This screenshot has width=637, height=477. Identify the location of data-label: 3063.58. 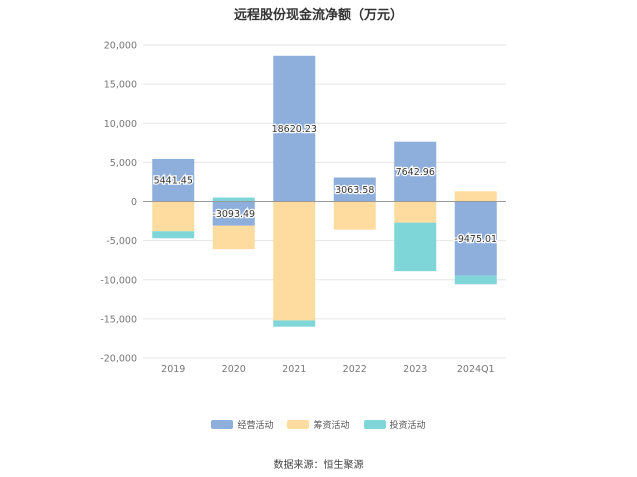
(354, 190).